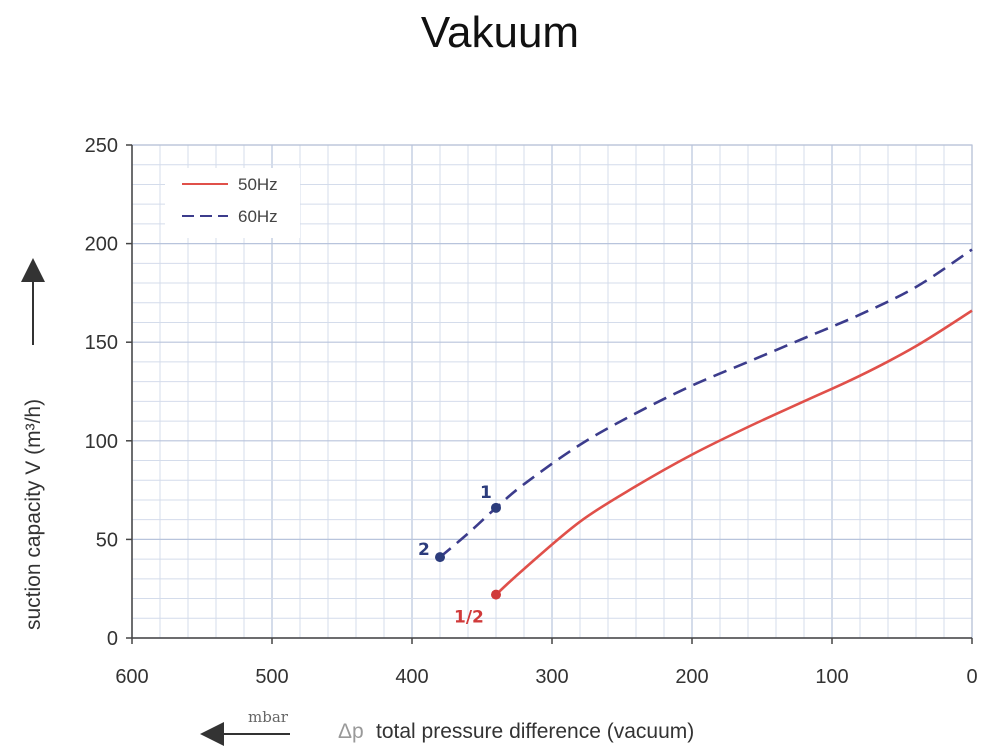  Describe the element at coordinates (351, 731) in the screenshot. I see `x-axis-symbol: Δp` at that location.